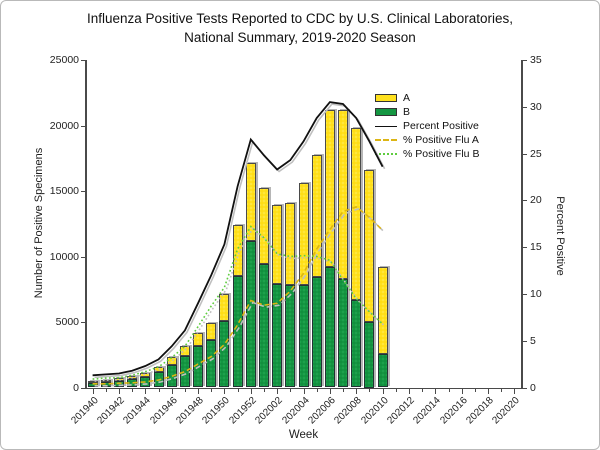  I want to click on bar-202008-a, so click(356, 214).